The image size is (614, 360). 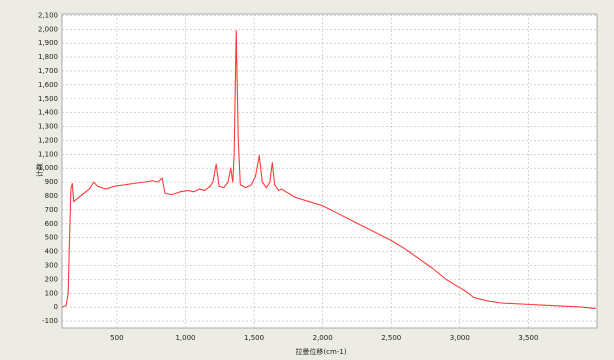 What do you see at coordinates (391, 338) in the screenshot?
I see `x-tick-label: 2,500` at bounding box center [391, 338].